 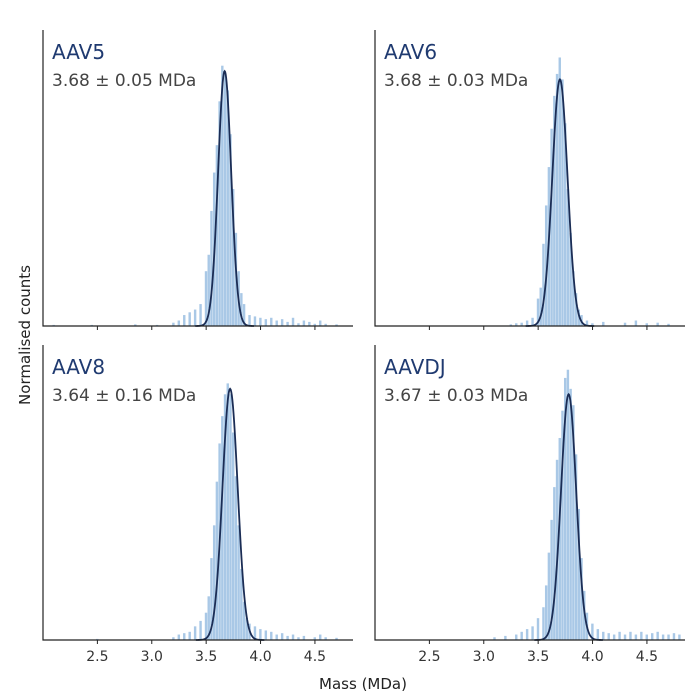 I want to click on panel-mass-aav8: 3.64 ± 0.16 MDa, so click(x=124, y=396).